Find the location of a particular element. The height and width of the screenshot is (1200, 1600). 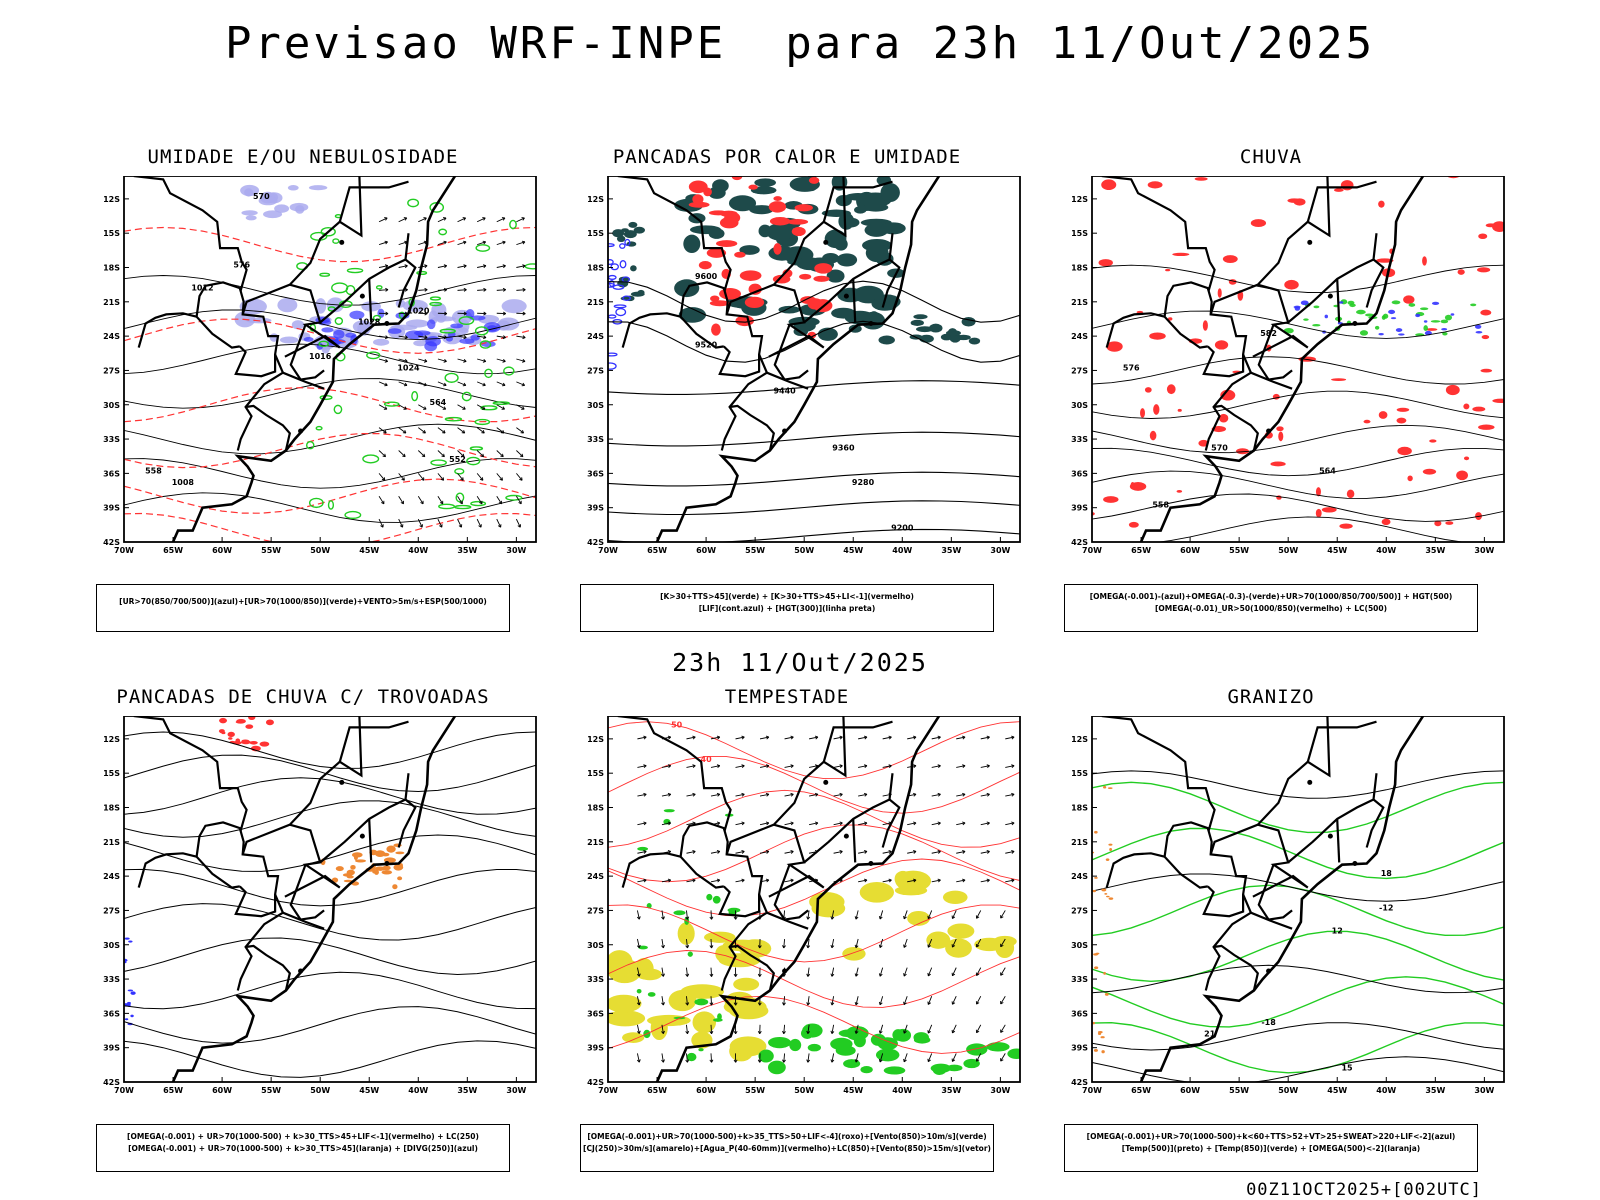

main-title: Previsao WRF-INPE para 23h 11/Out/2025 is located at coordinates (800, 43).